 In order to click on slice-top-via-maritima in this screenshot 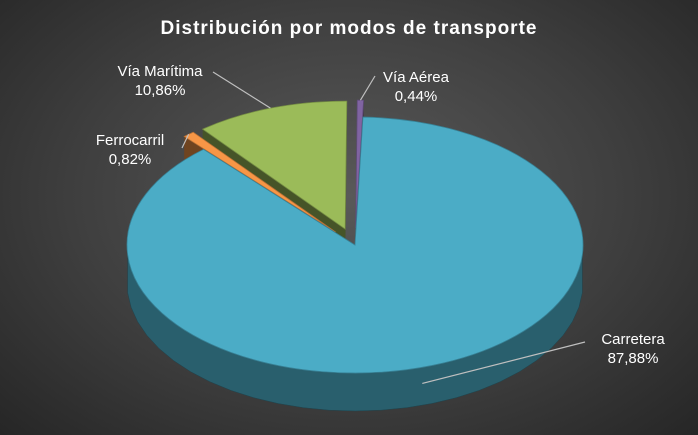, I will do `click(274, 165)`.